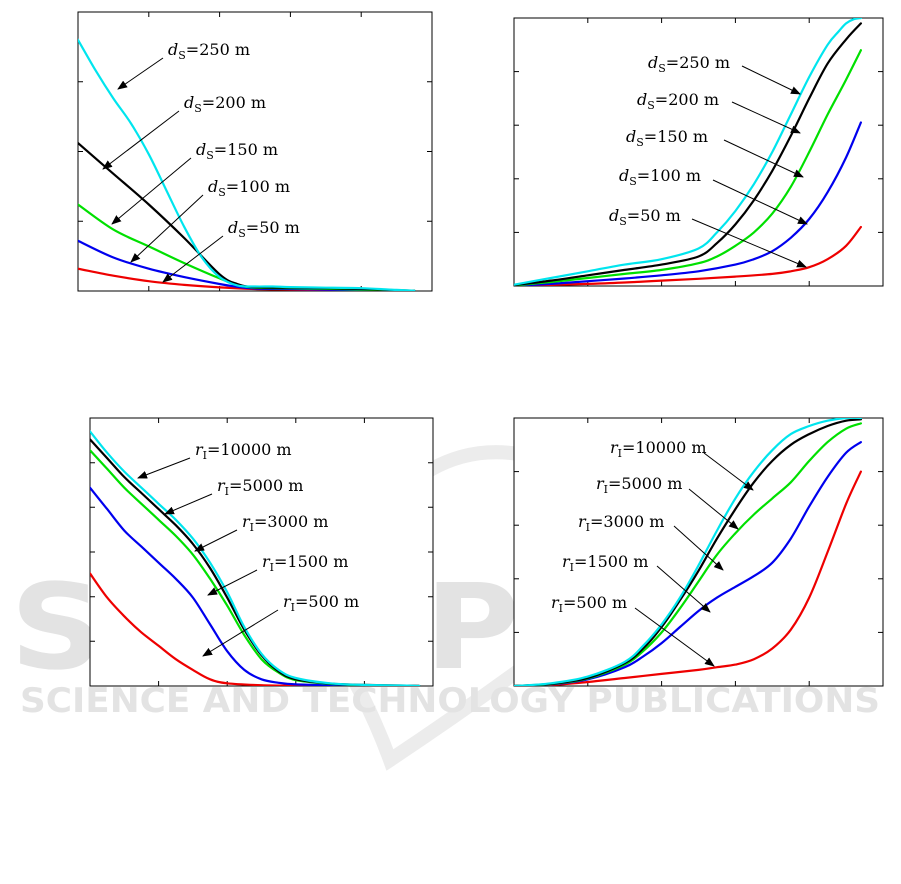 This screenshot has width=901, height=884. I want to click on series-line-500-rI, so click(688, 578).